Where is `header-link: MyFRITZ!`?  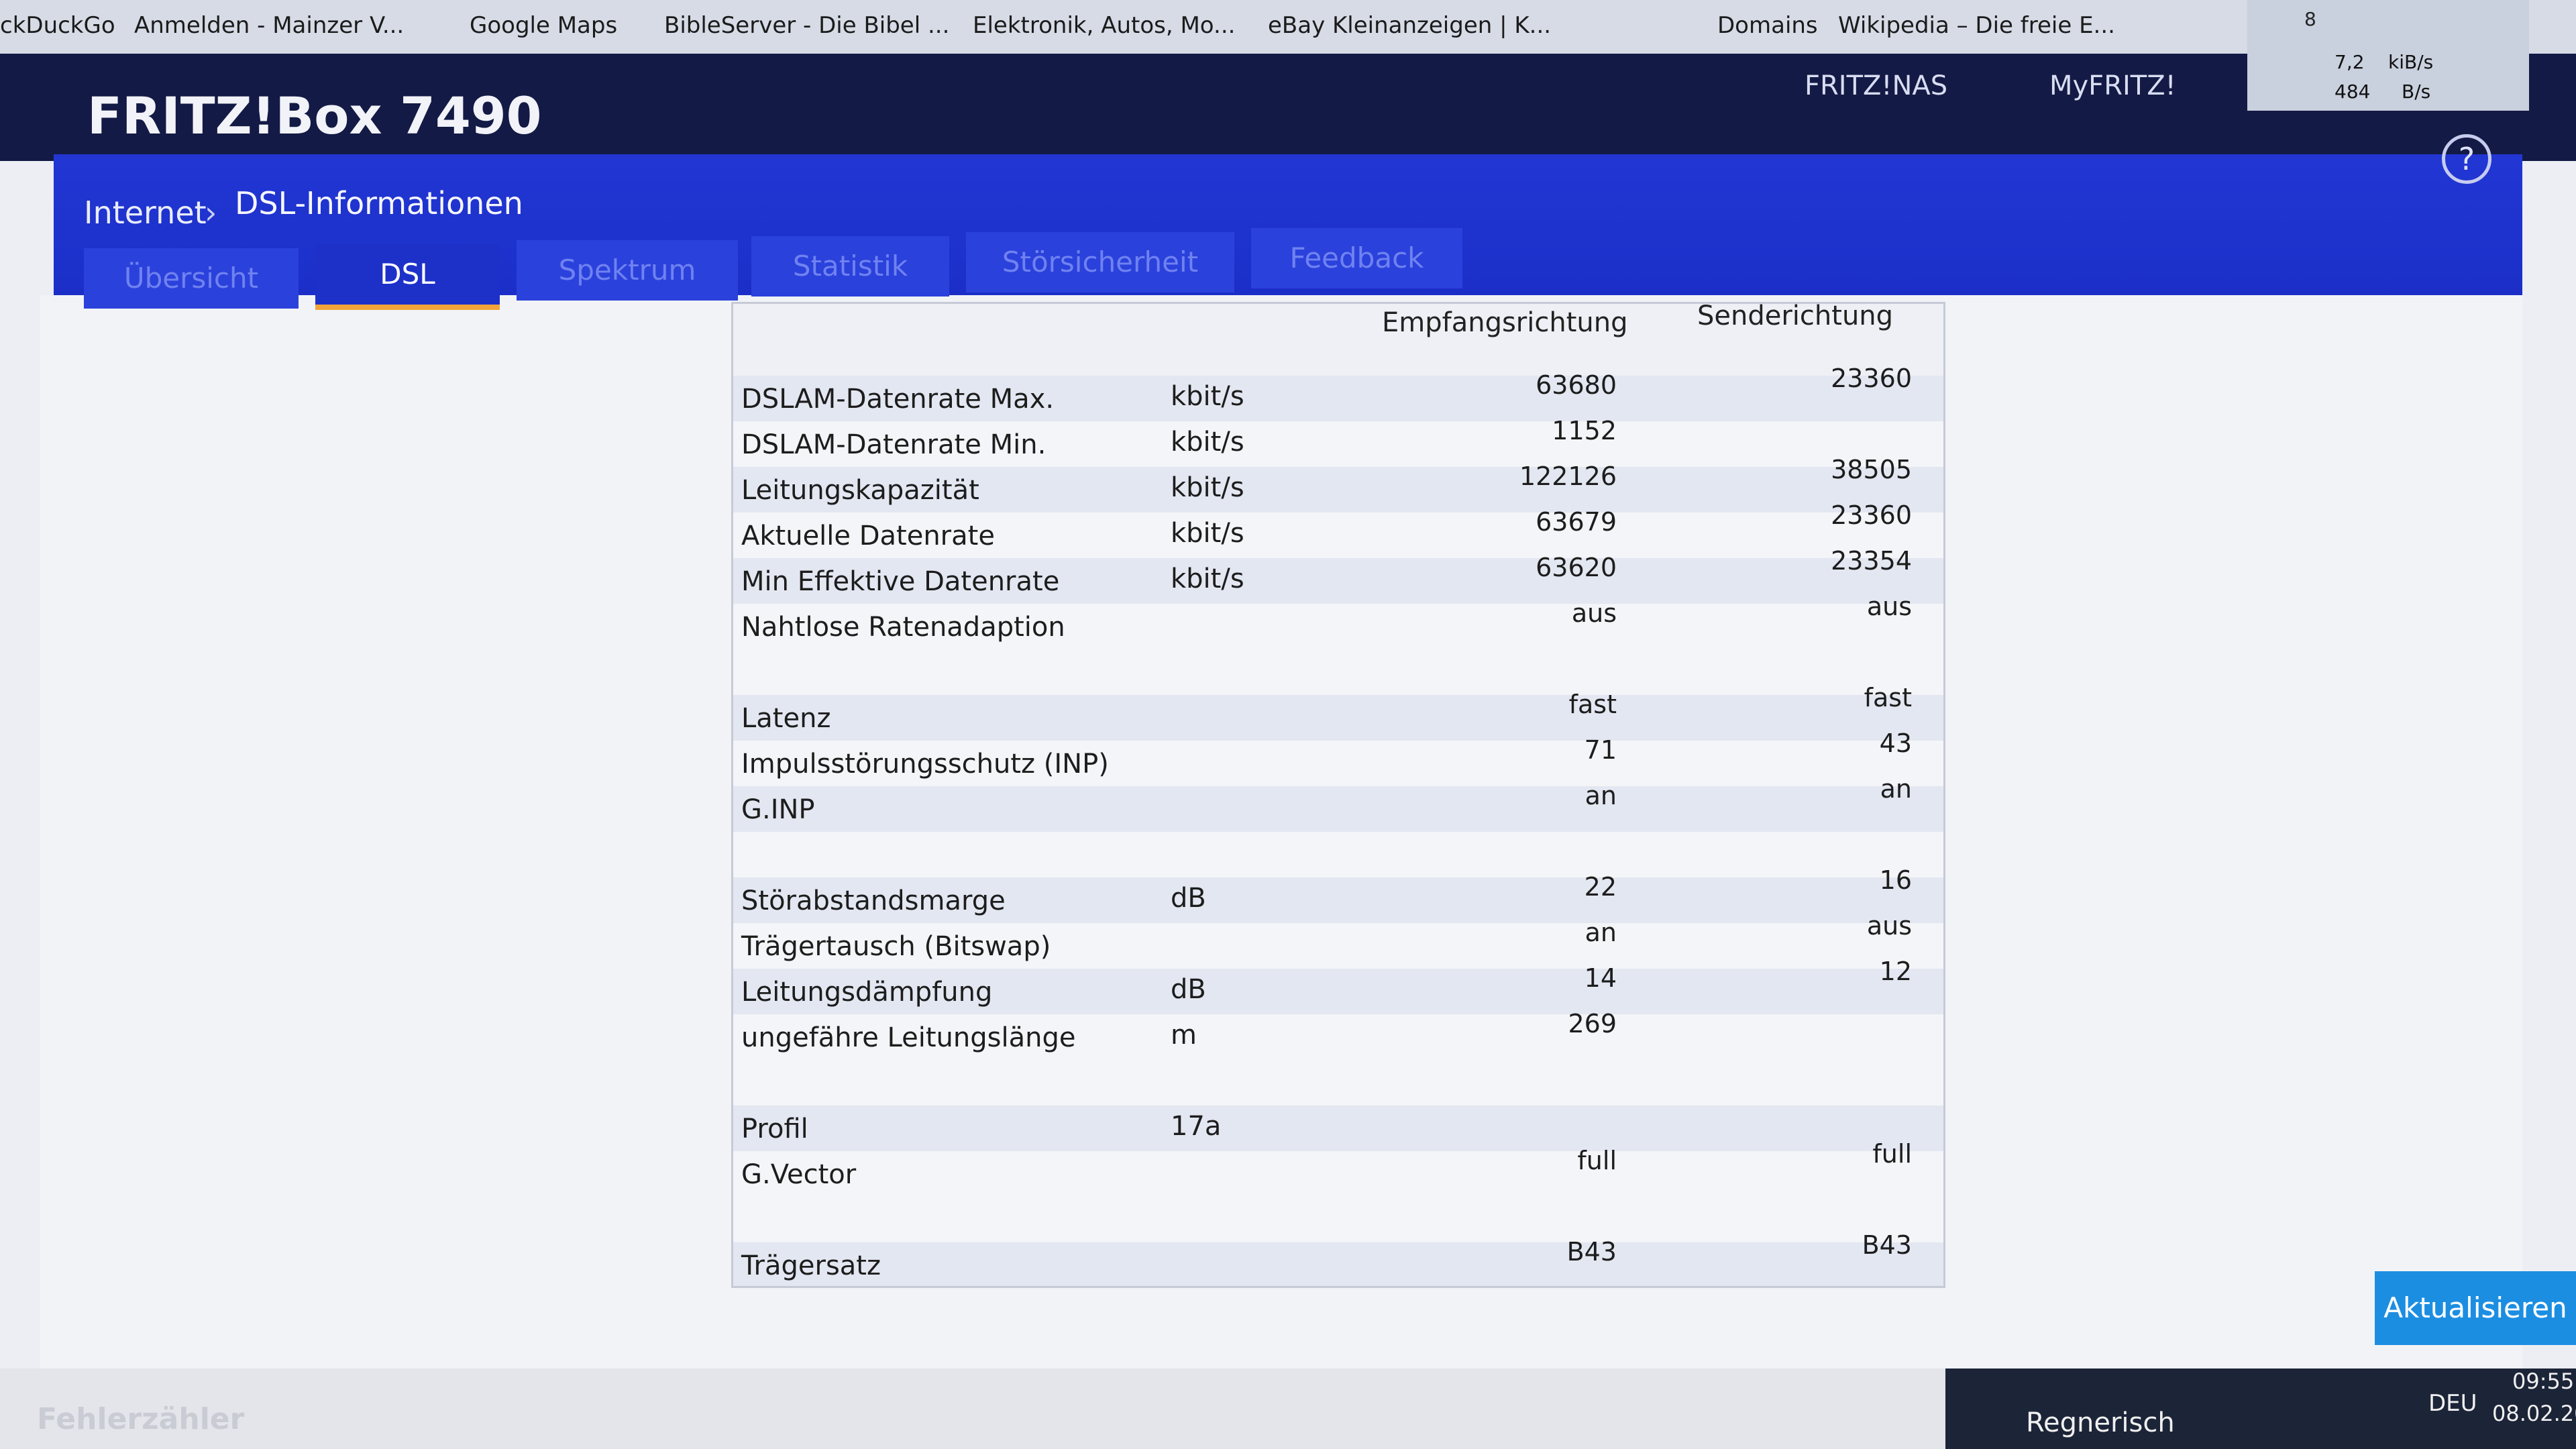 header-link: MyFRITZ! is located at coordinates (2112, 85).